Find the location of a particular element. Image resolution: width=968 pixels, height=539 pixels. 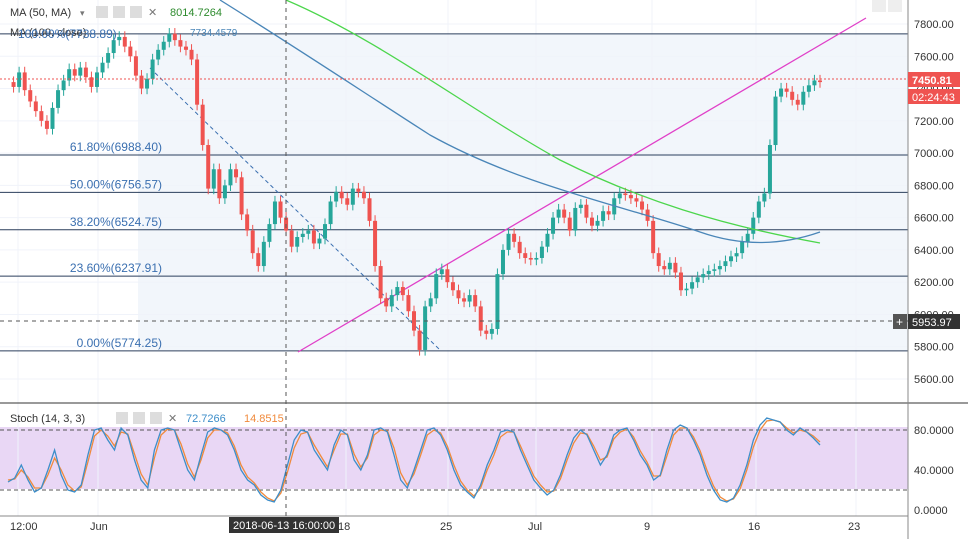

price-tick-label: 6800.00 is located at coordinates (934, 186).